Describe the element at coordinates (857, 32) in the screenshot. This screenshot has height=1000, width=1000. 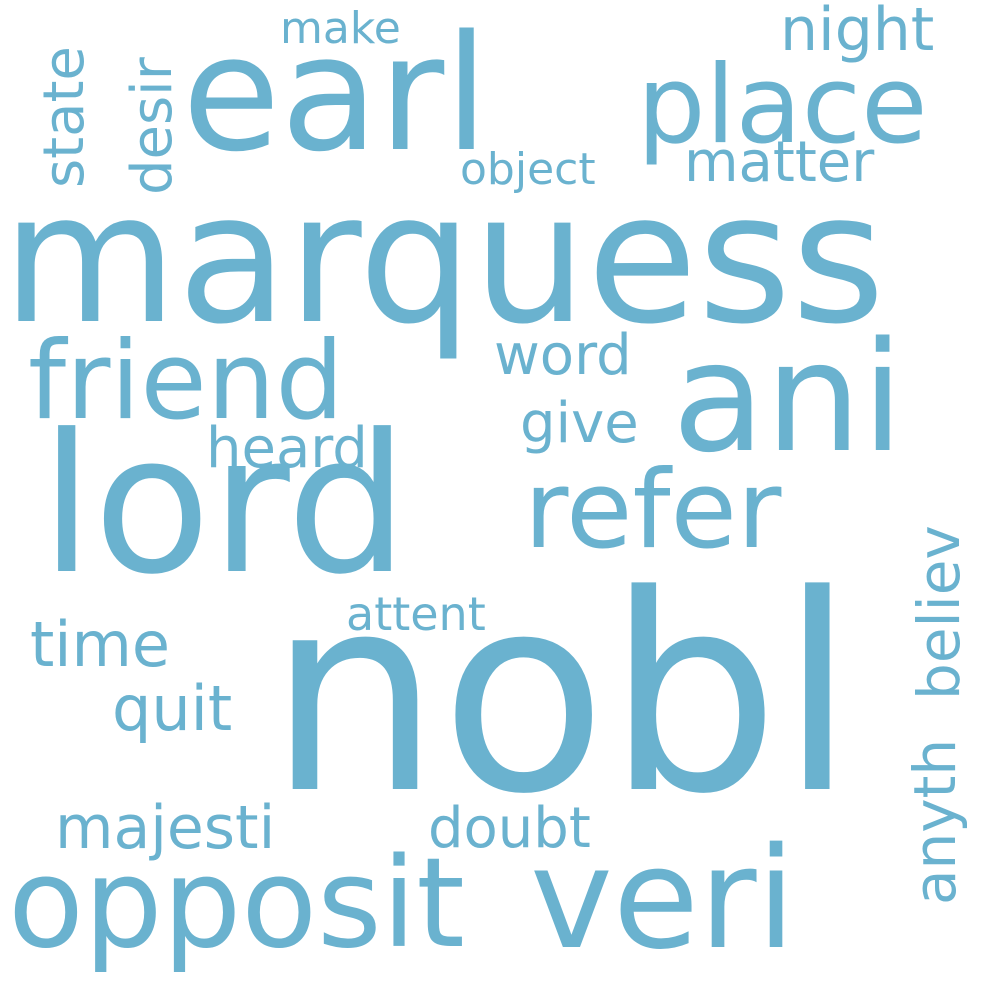
I see `word-night: night` at that location.